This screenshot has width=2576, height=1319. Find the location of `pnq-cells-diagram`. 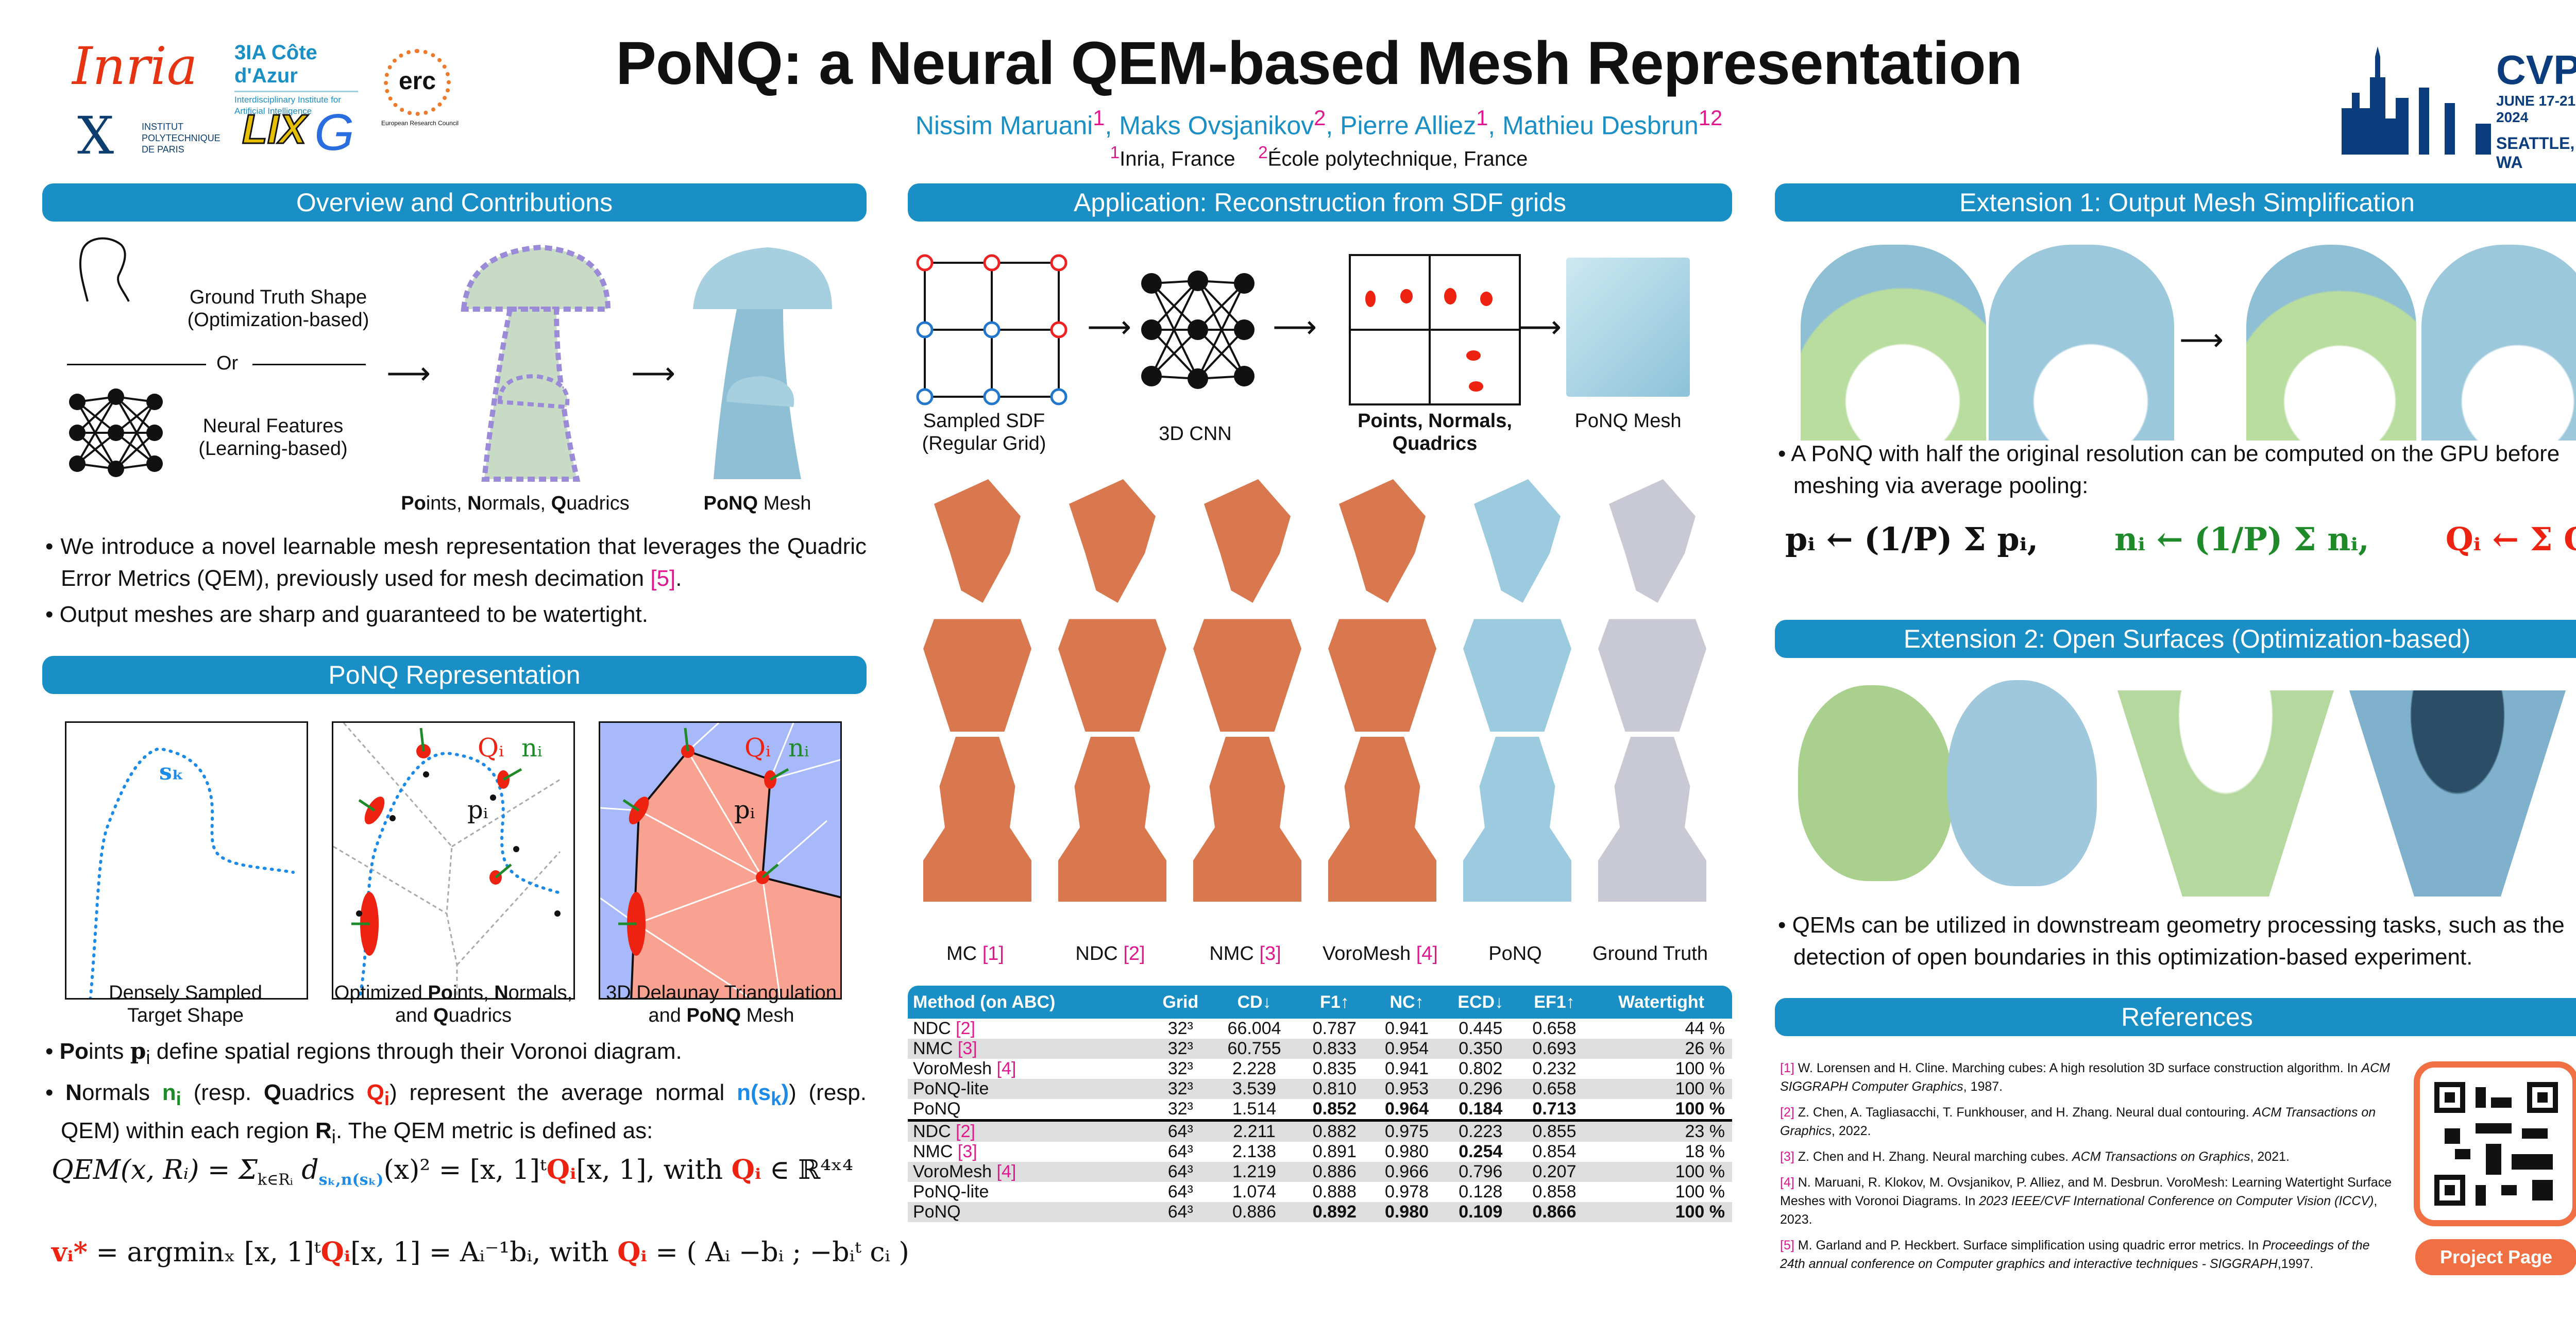

pnq-cells-diagram is located at coordinates (1435, 329).